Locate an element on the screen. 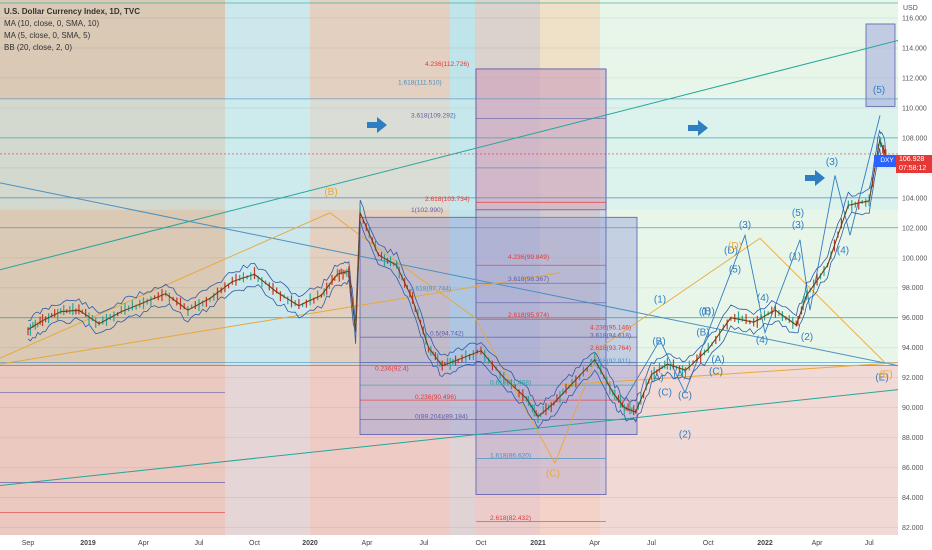 Image resolution: width=932 pixels, height=550 pixels. fib-label: 3.618(98.367) is located at coordinates (528, 279).